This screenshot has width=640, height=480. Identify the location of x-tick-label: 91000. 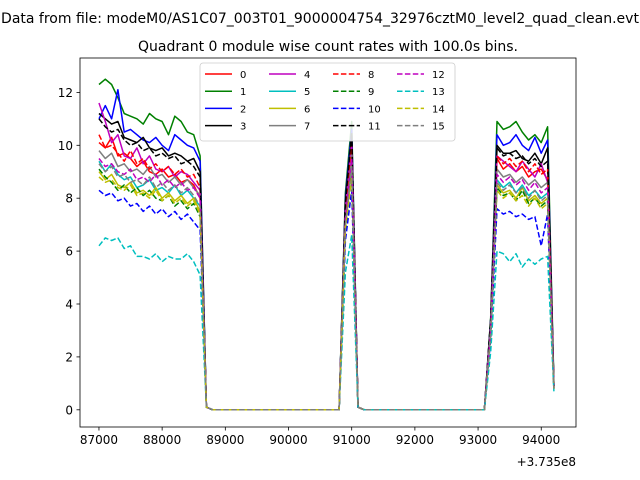
(352, 440).